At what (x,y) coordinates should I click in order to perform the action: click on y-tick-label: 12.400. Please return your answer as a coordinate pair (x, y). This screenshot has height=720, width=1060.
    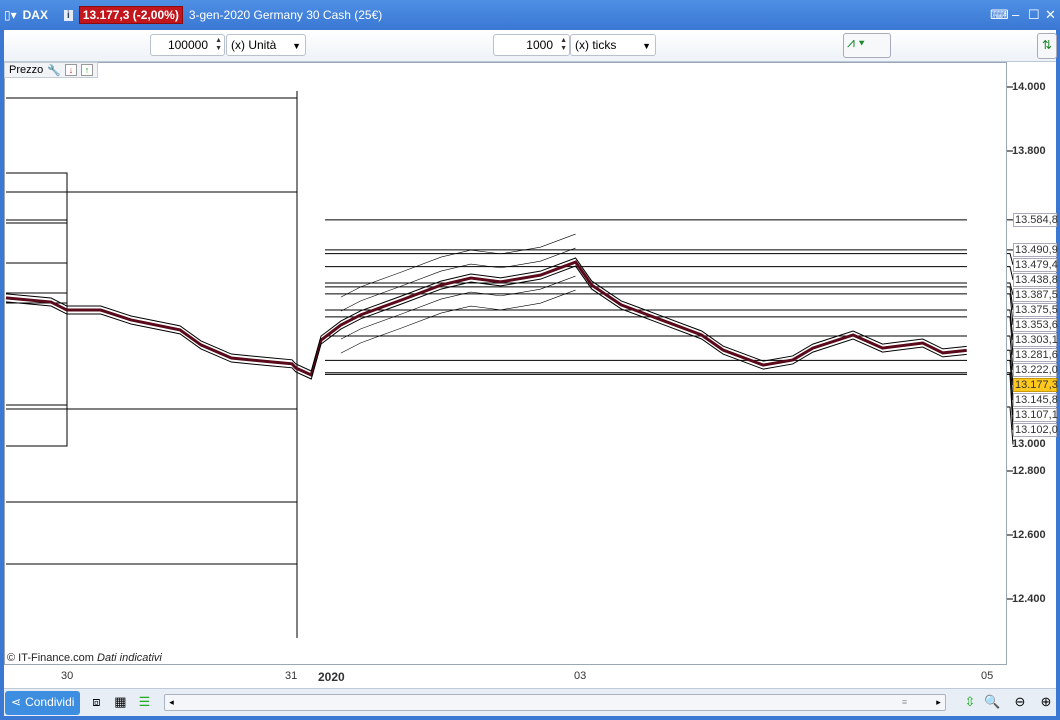
    Looking at the image, I should click on (1029, 598).